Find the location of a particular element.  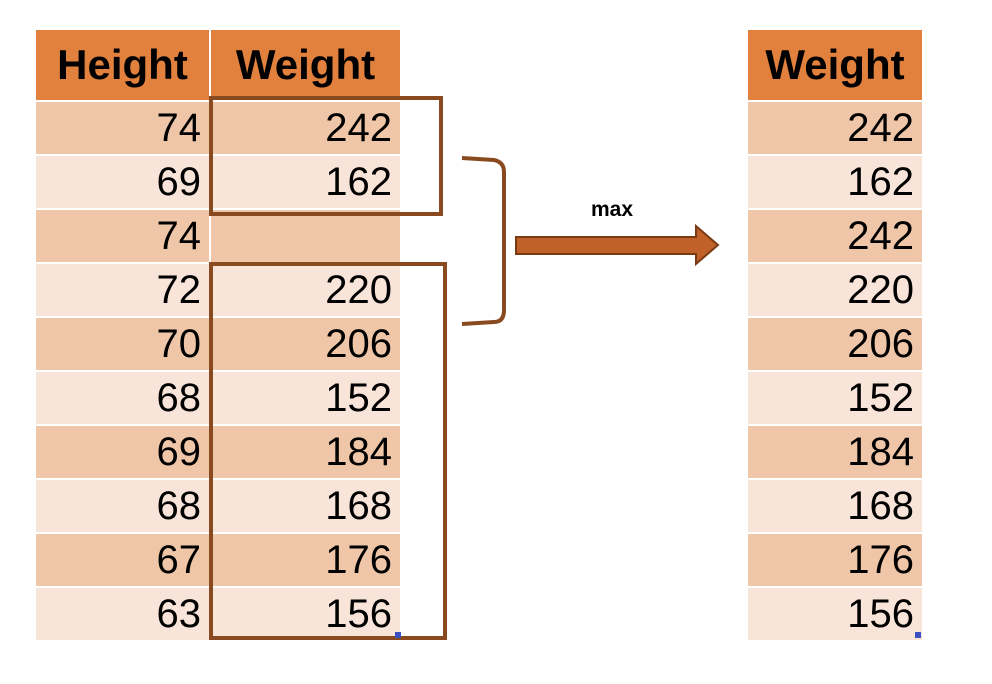

table-row: 176 is located at coordinates (835, 559).